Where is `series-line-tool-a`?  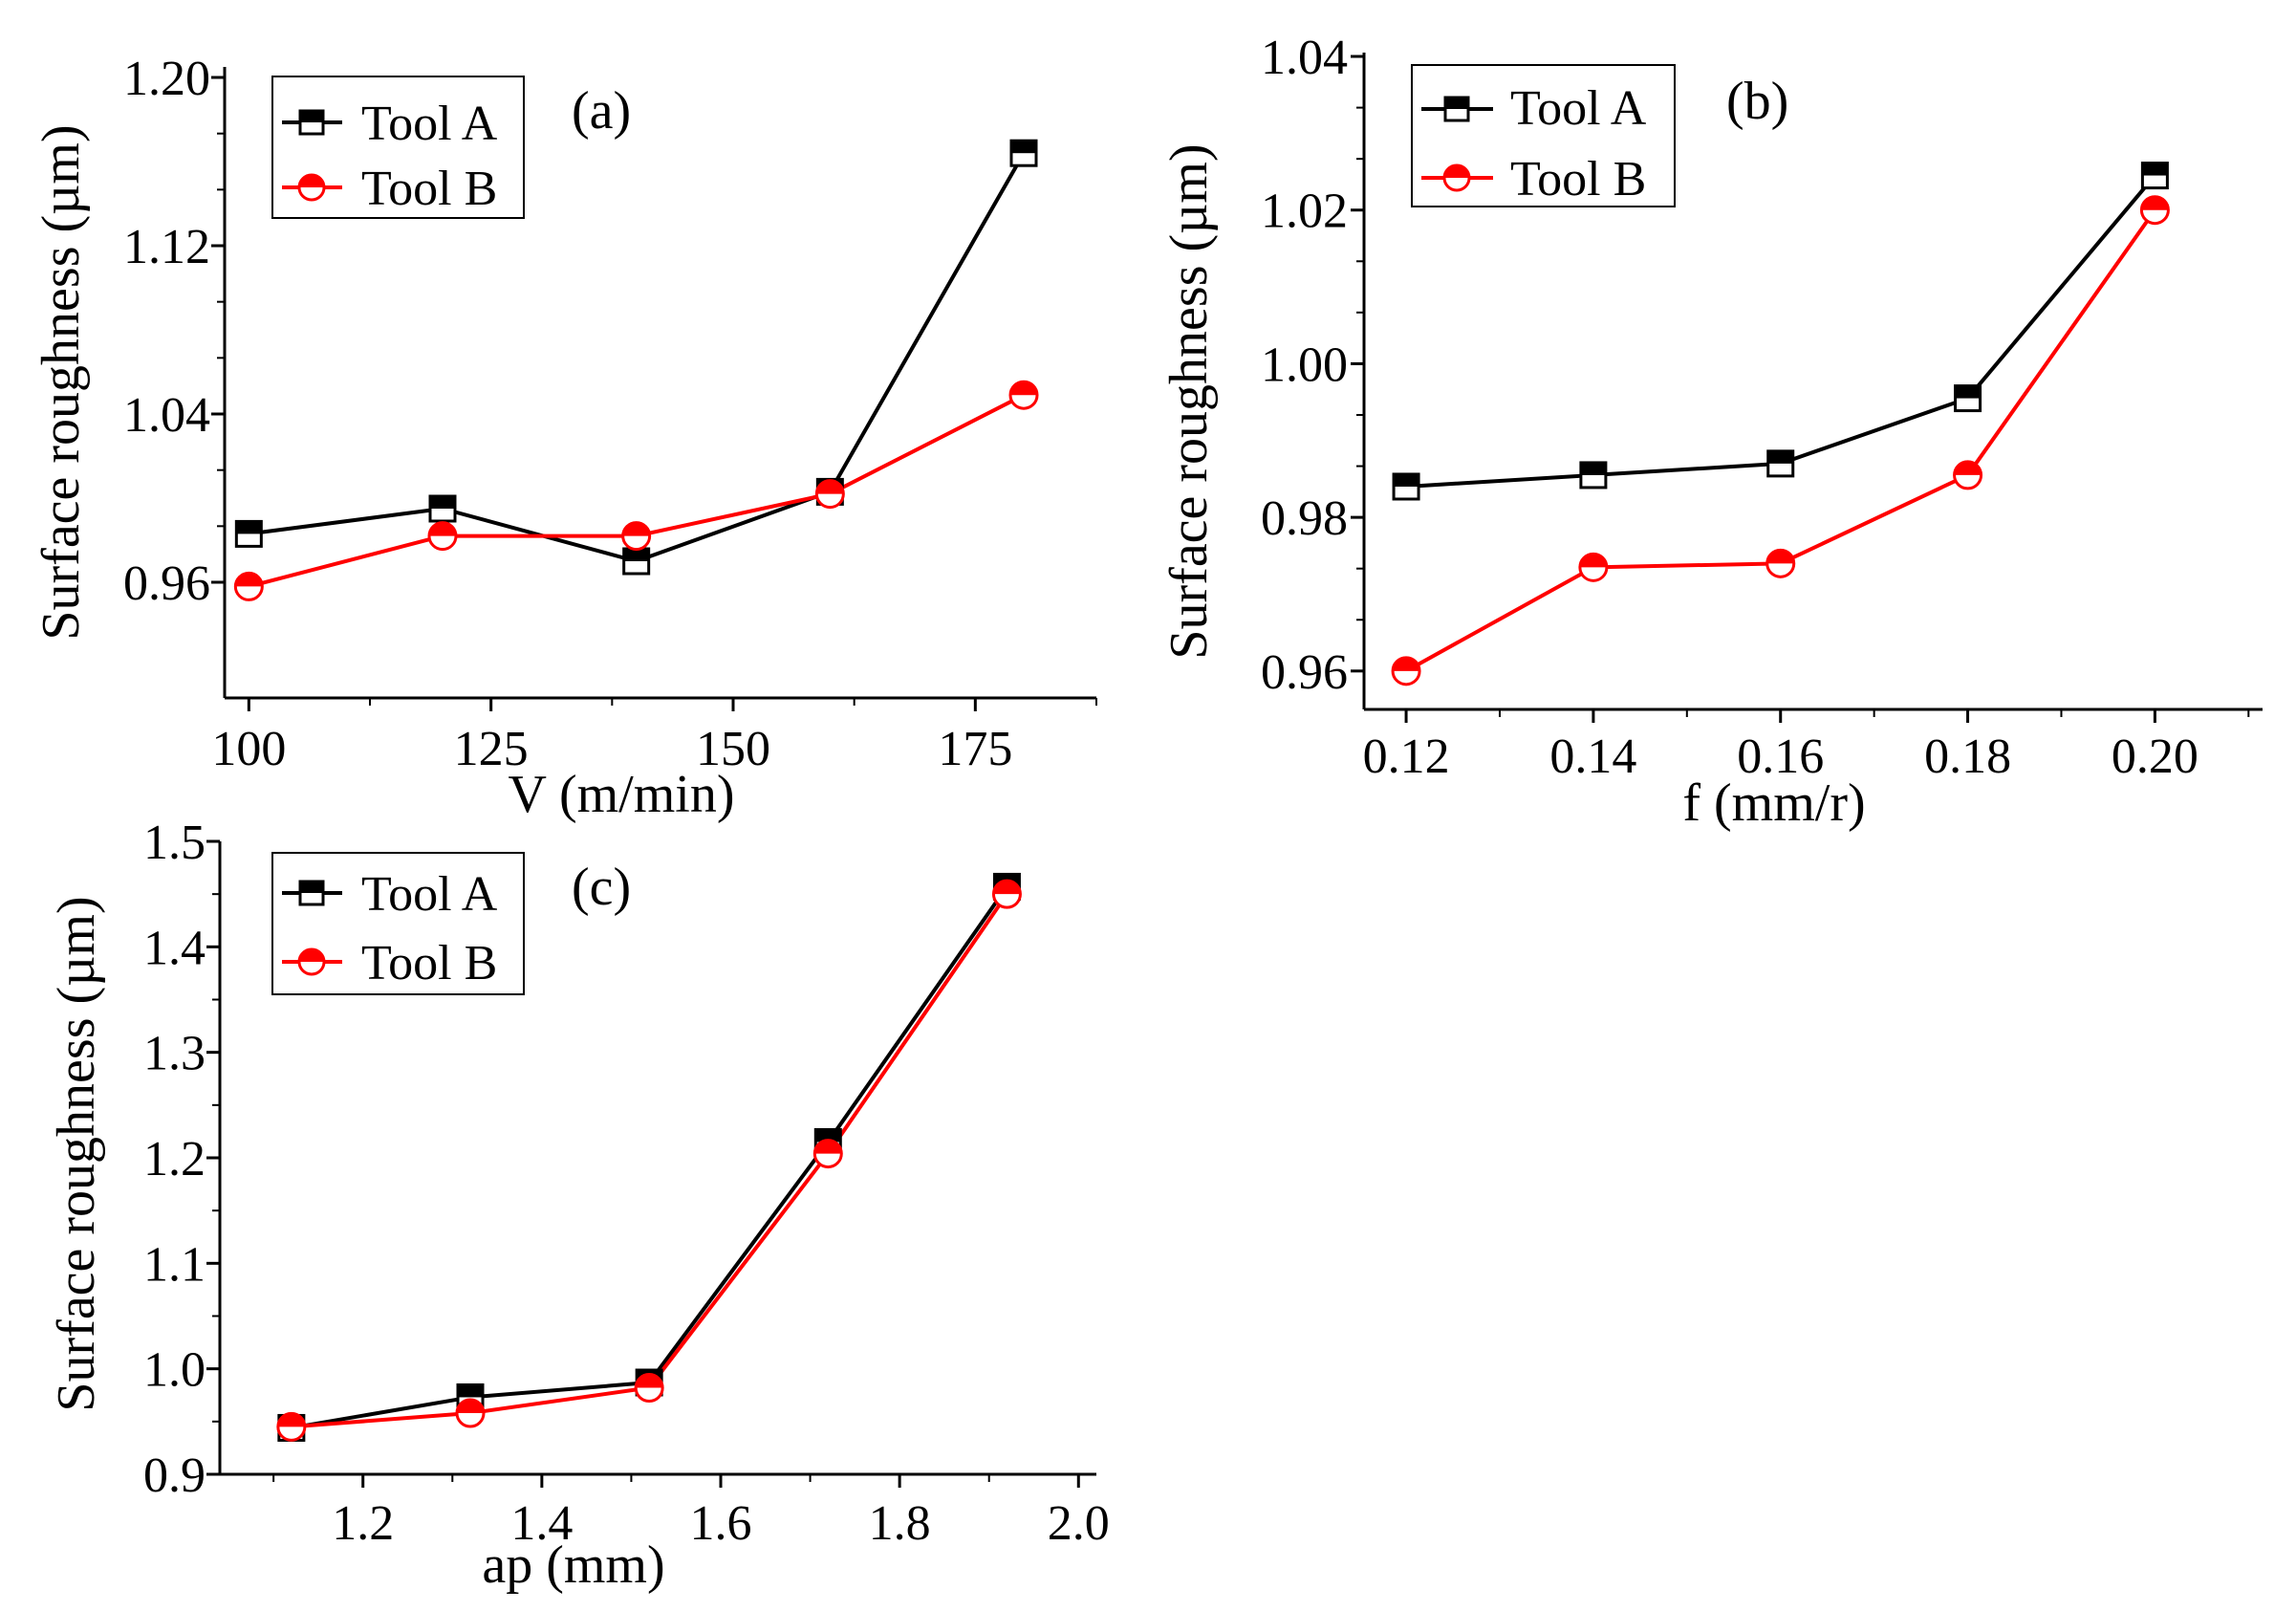 series-line-tool-a is located at coordinates (1780, 331).